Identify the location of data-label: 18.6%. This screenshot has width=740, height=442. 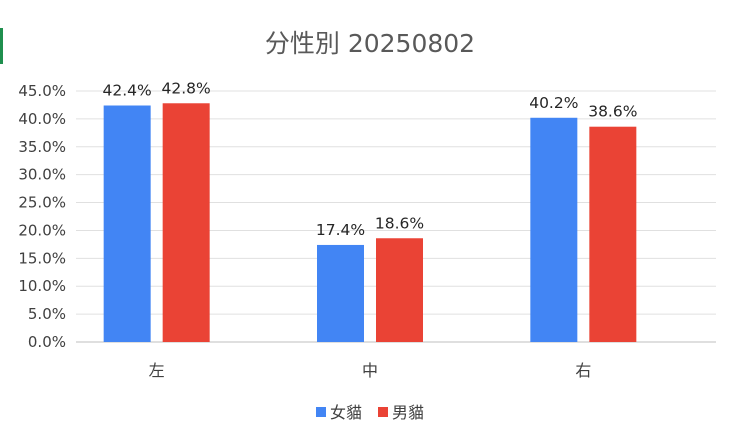
(399, 223).